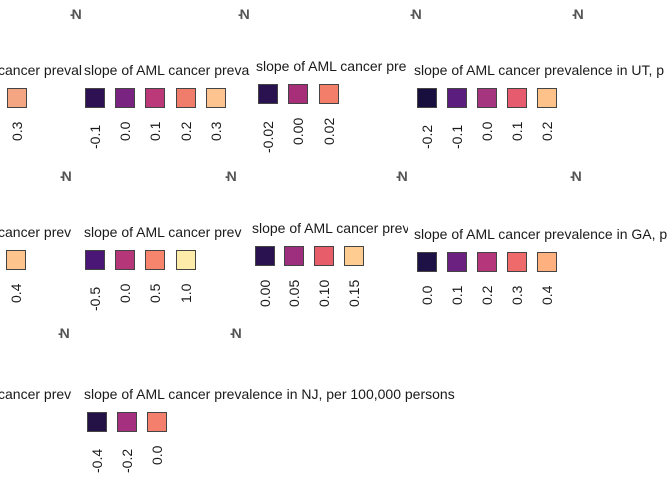 Image resolution: width=672 pixels, height=480 pixels. I want to click on legend-tick-label: 0.05, so click(294, 293).